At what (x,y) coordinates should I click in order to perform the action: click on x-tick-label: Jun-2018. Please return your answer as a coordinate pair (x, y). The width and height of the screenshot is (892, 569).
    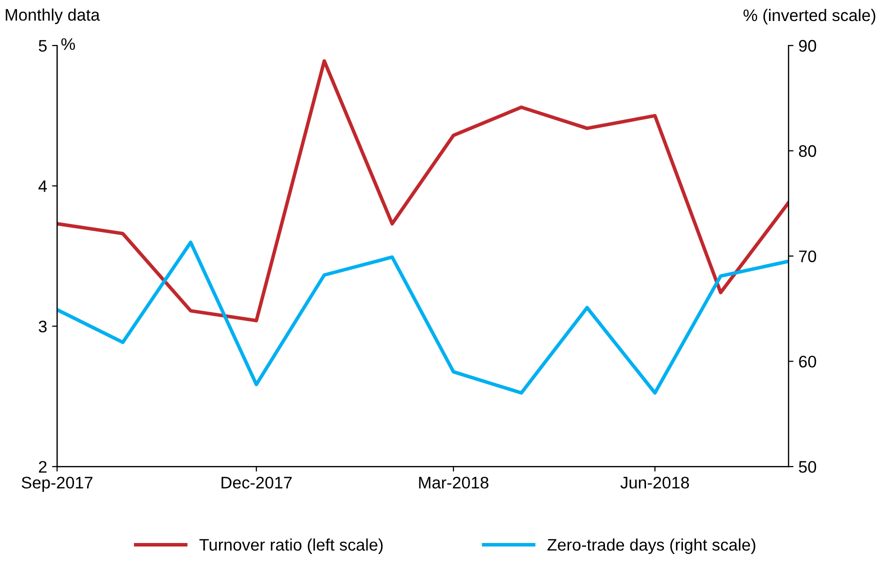
    Looking at the image, I should click on (654, 482).